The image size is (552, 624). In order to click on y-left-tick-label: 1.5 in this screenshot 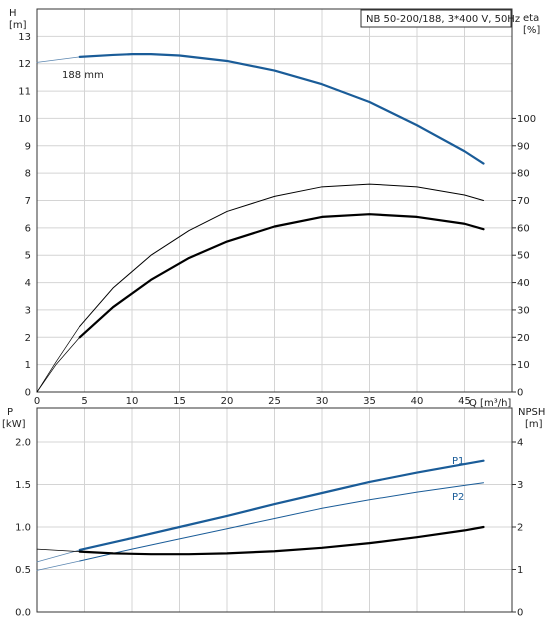, I will do `click(23, 485)`.